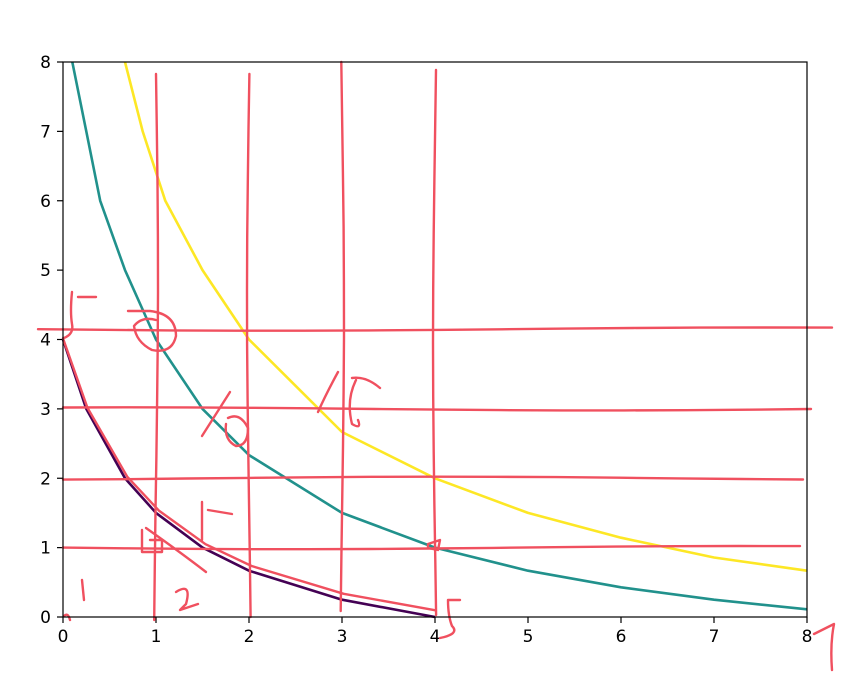 Image resolution: width=868 pixels, height=690 pixels. I want to click on x-tick-label: 0, so click(63, 637).